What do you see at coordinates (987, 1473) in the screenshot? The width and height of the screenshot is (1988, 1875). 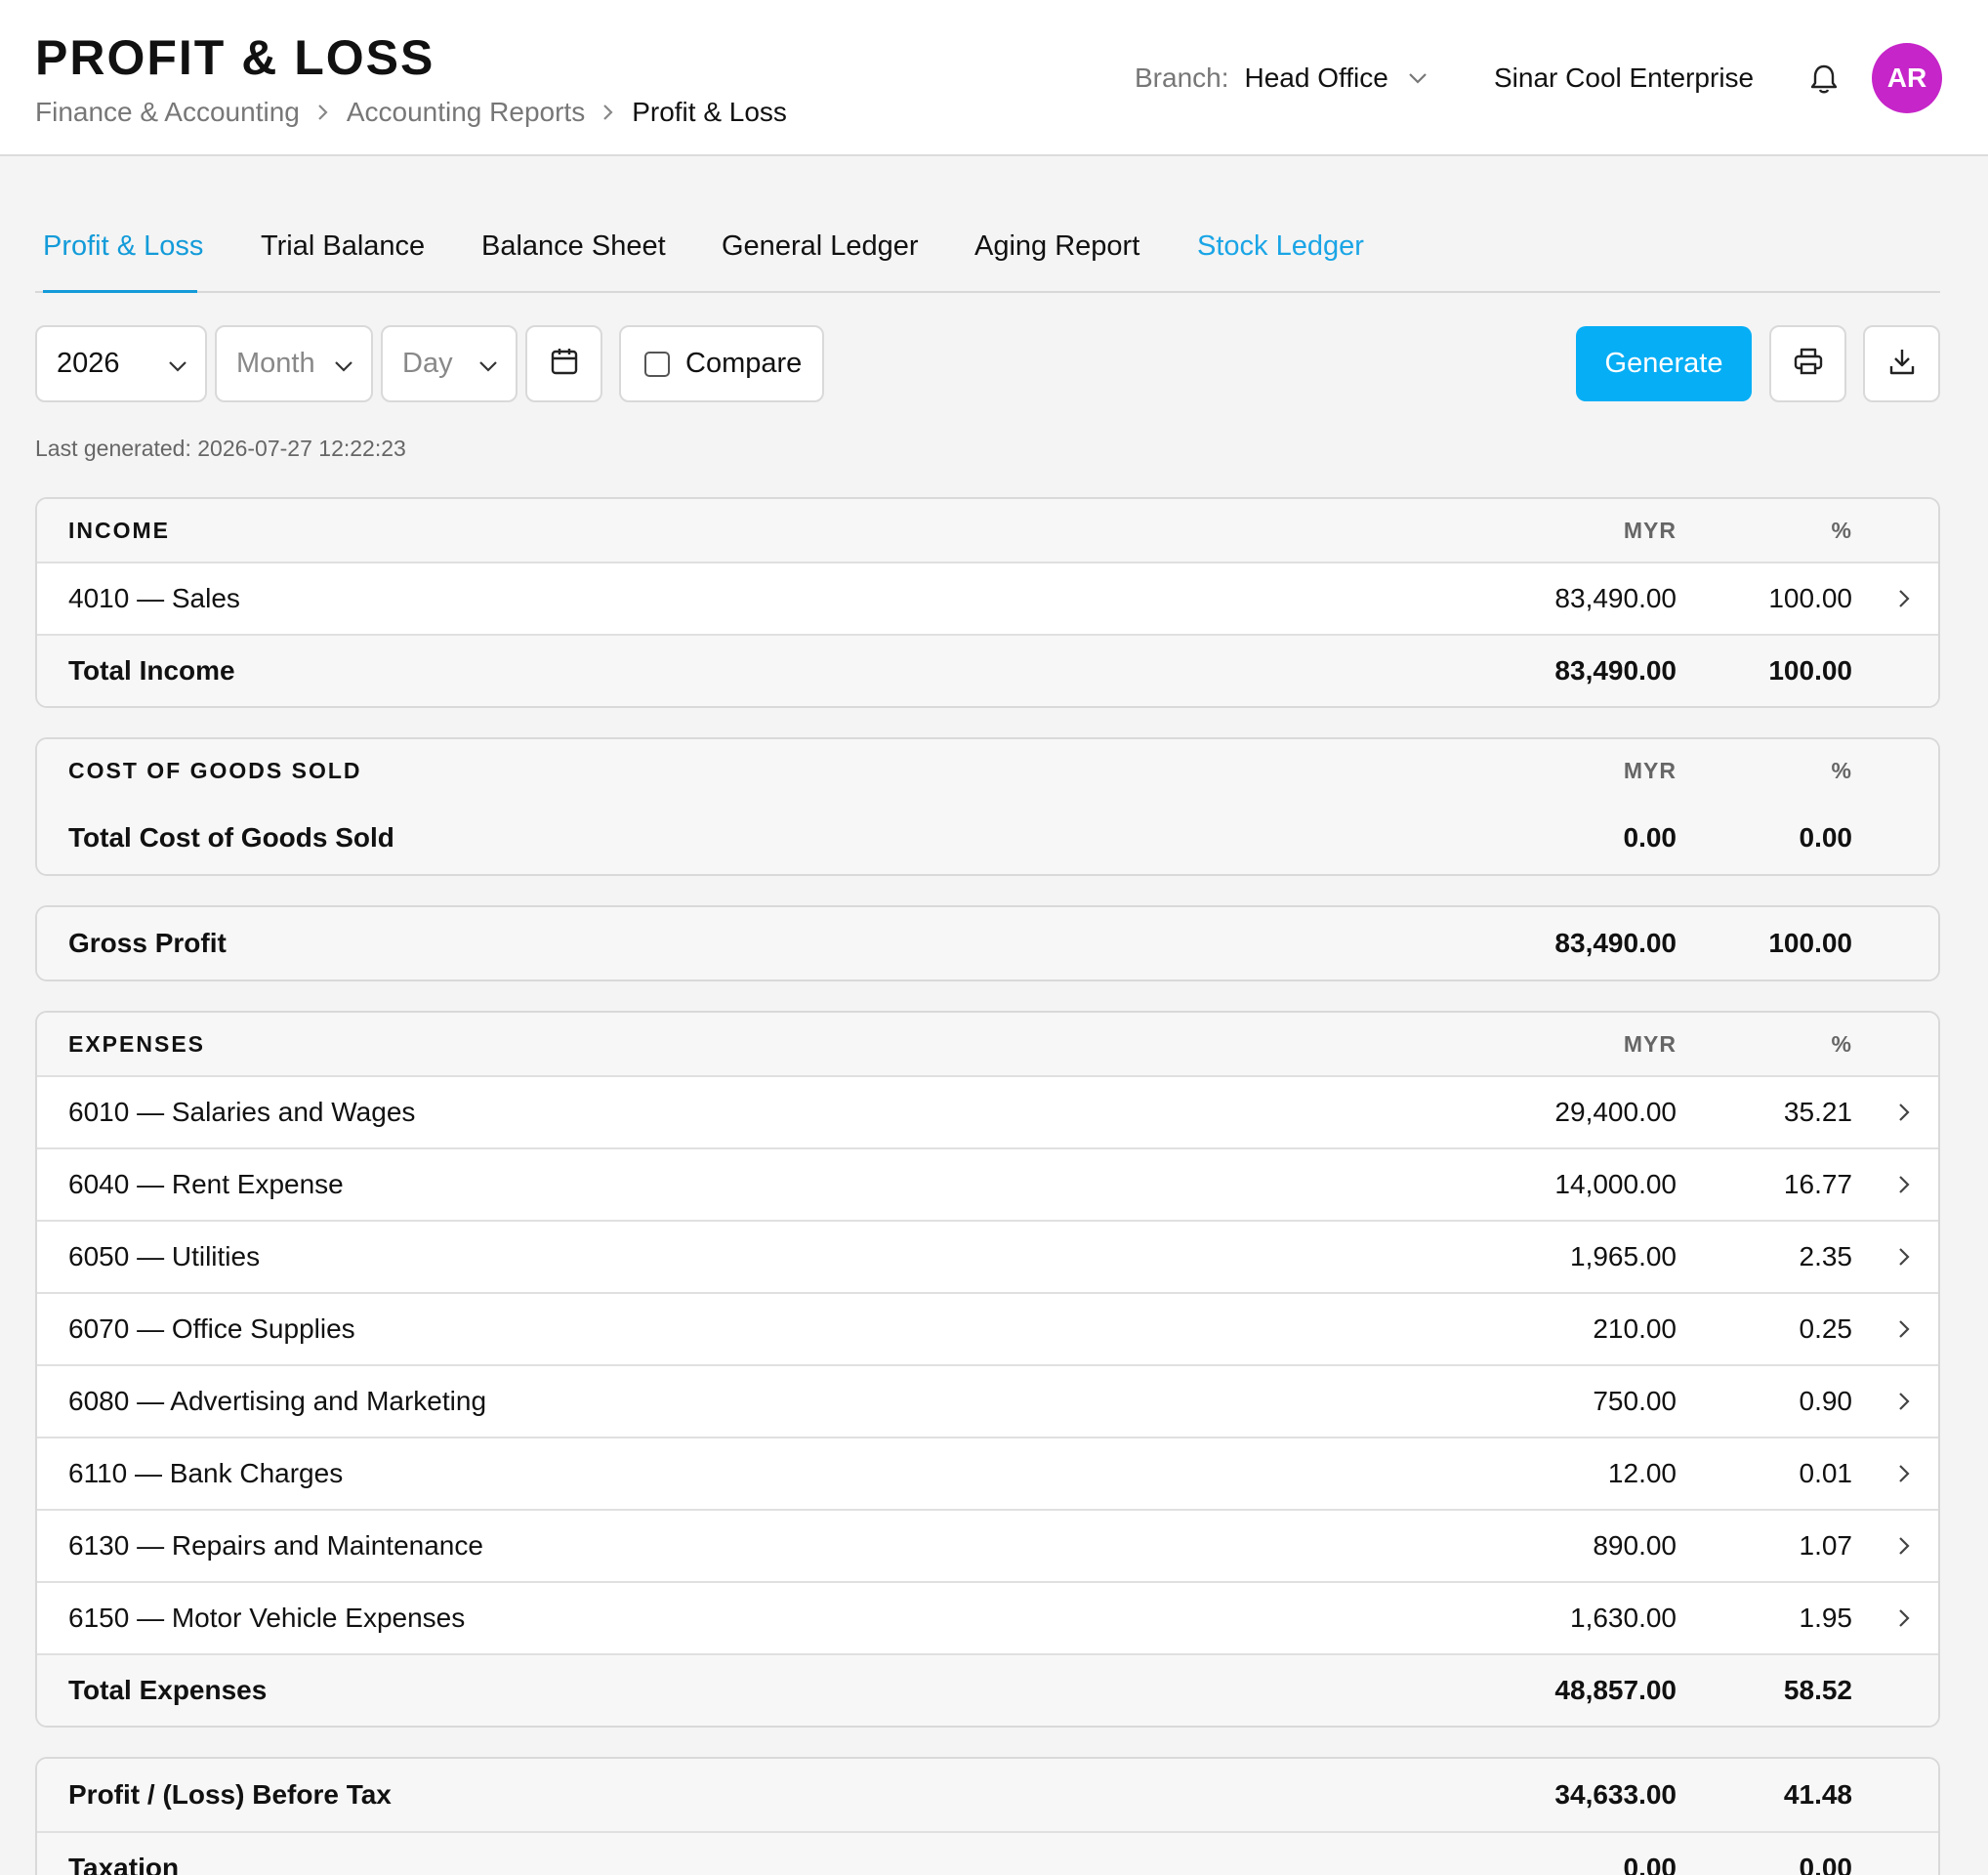 I see `account-row: 6110 — Bank Charges 12.00 0.01` at bounding box center [987, 1473].